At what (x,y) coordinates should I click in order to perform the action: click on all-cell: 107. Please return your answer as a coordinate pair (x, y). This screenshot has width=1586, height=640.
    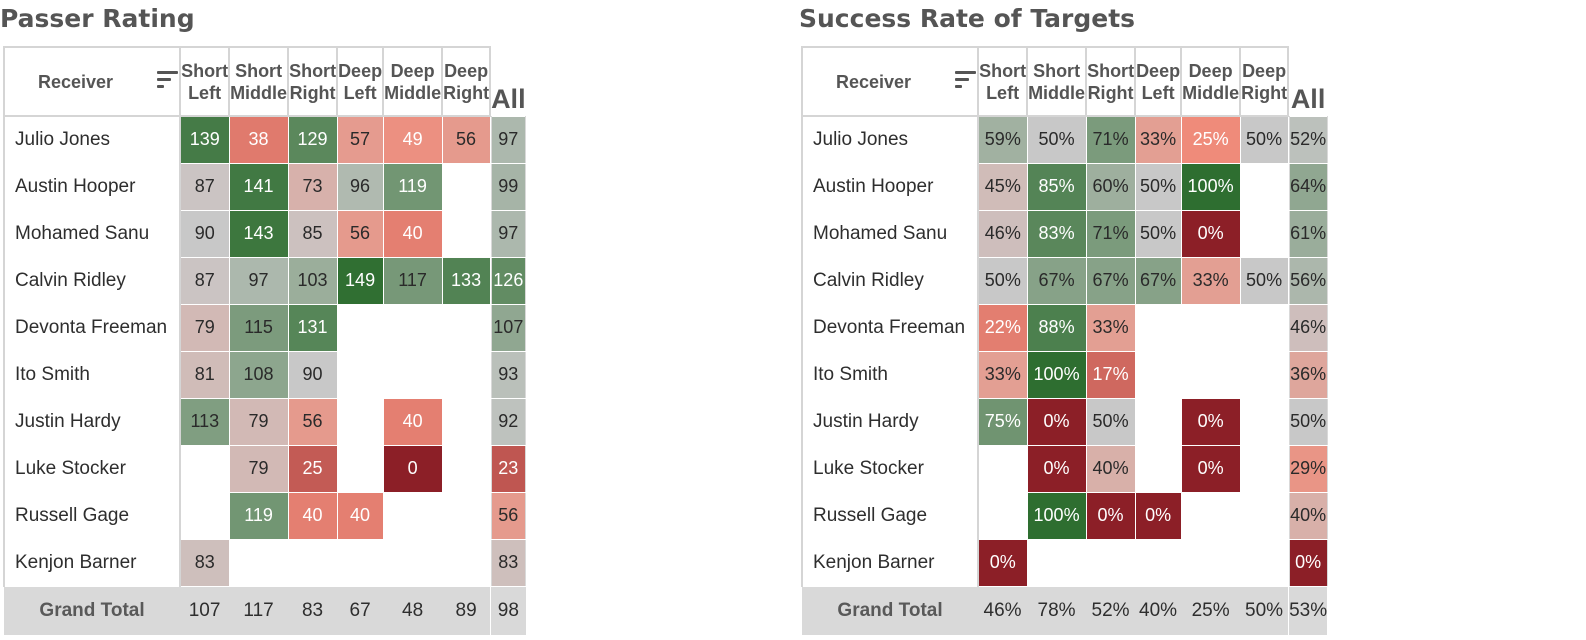
    Looking at the image, I should click on (508, 327).